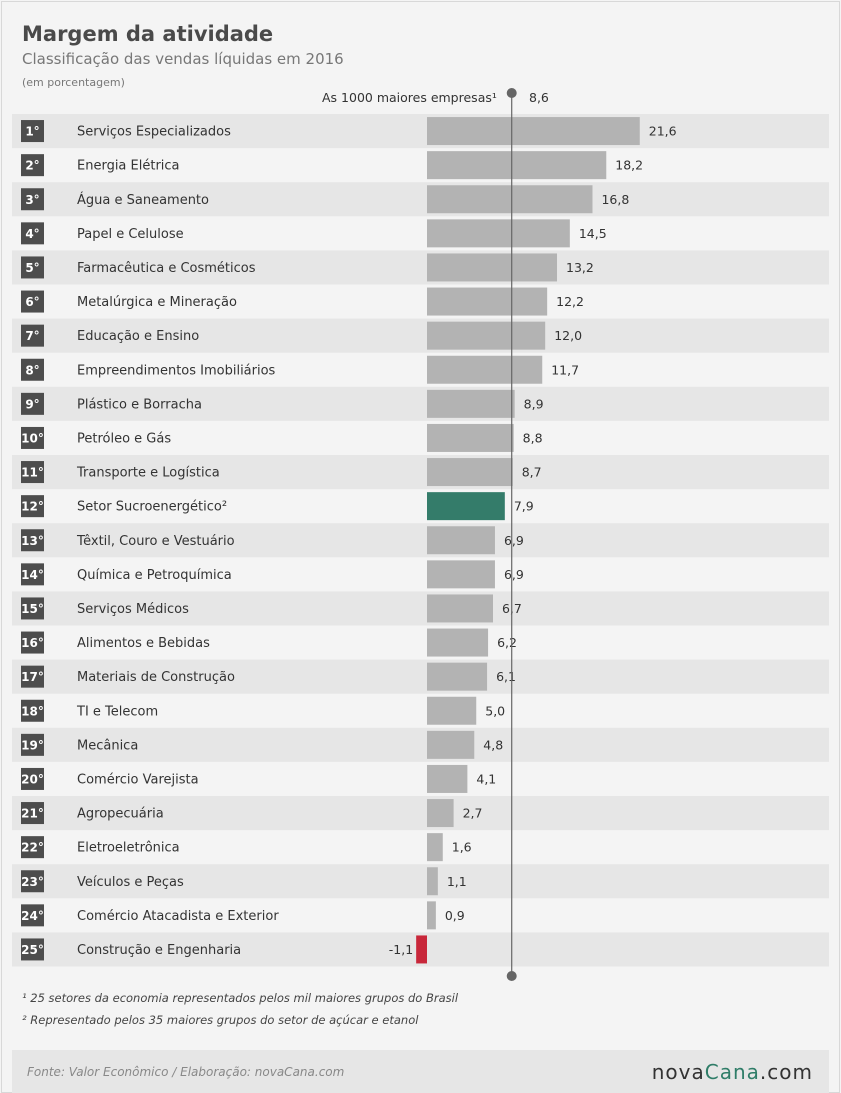 This screenshot has height=1093, width=841. I want to click on category-label: Empreendimentos Imobiliários, so click(176, 370).